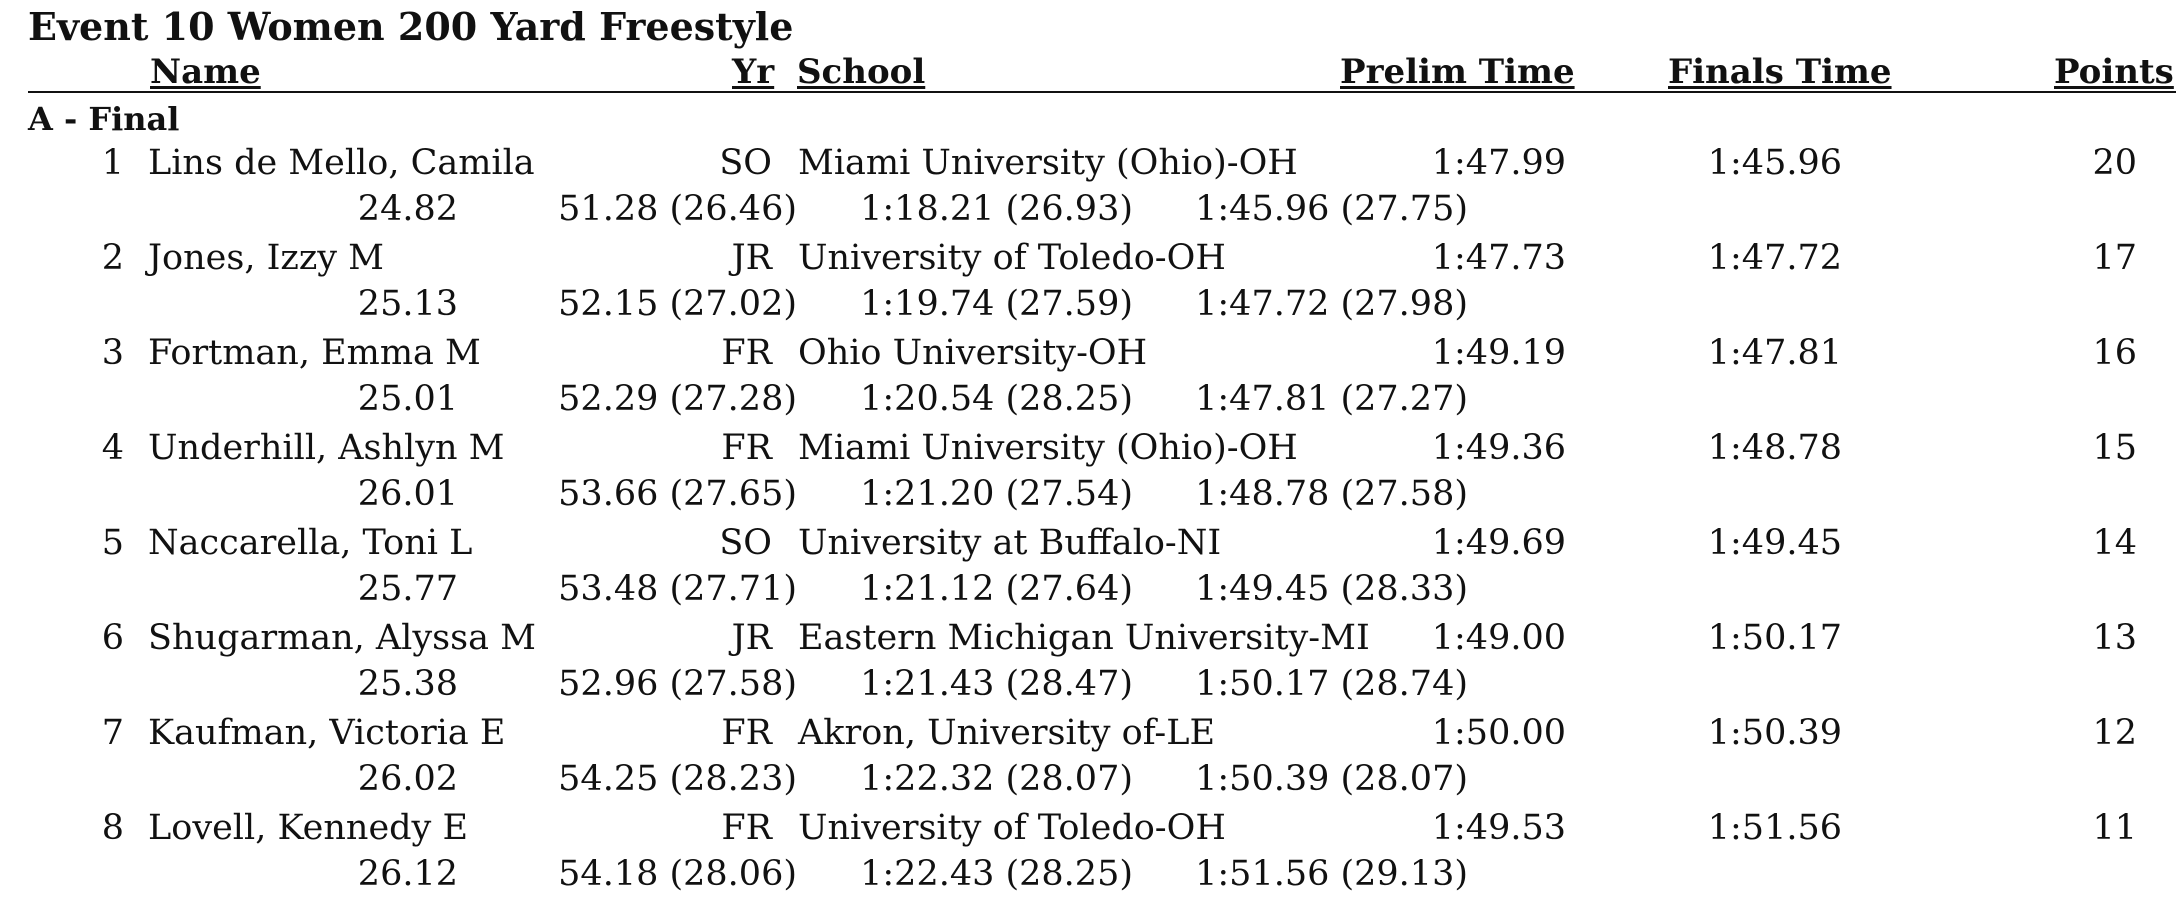 The width and height of the screenshot is (2184, 898). Describe the element at coordinates (2114, 733) in the screenshot. I see `points: 12` at that location.